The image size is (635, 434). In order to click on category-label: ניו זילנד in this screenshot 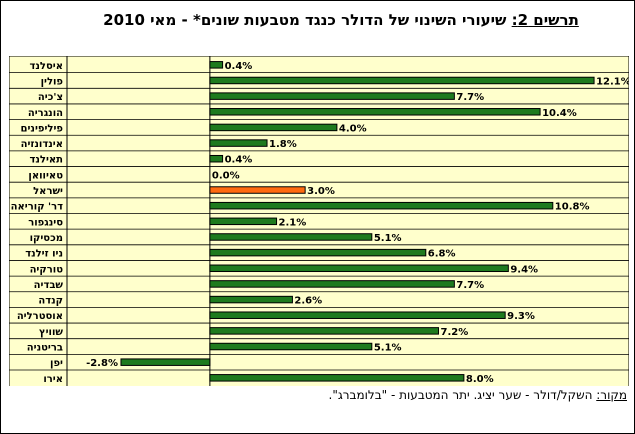, I will do `click(44, 254)`.